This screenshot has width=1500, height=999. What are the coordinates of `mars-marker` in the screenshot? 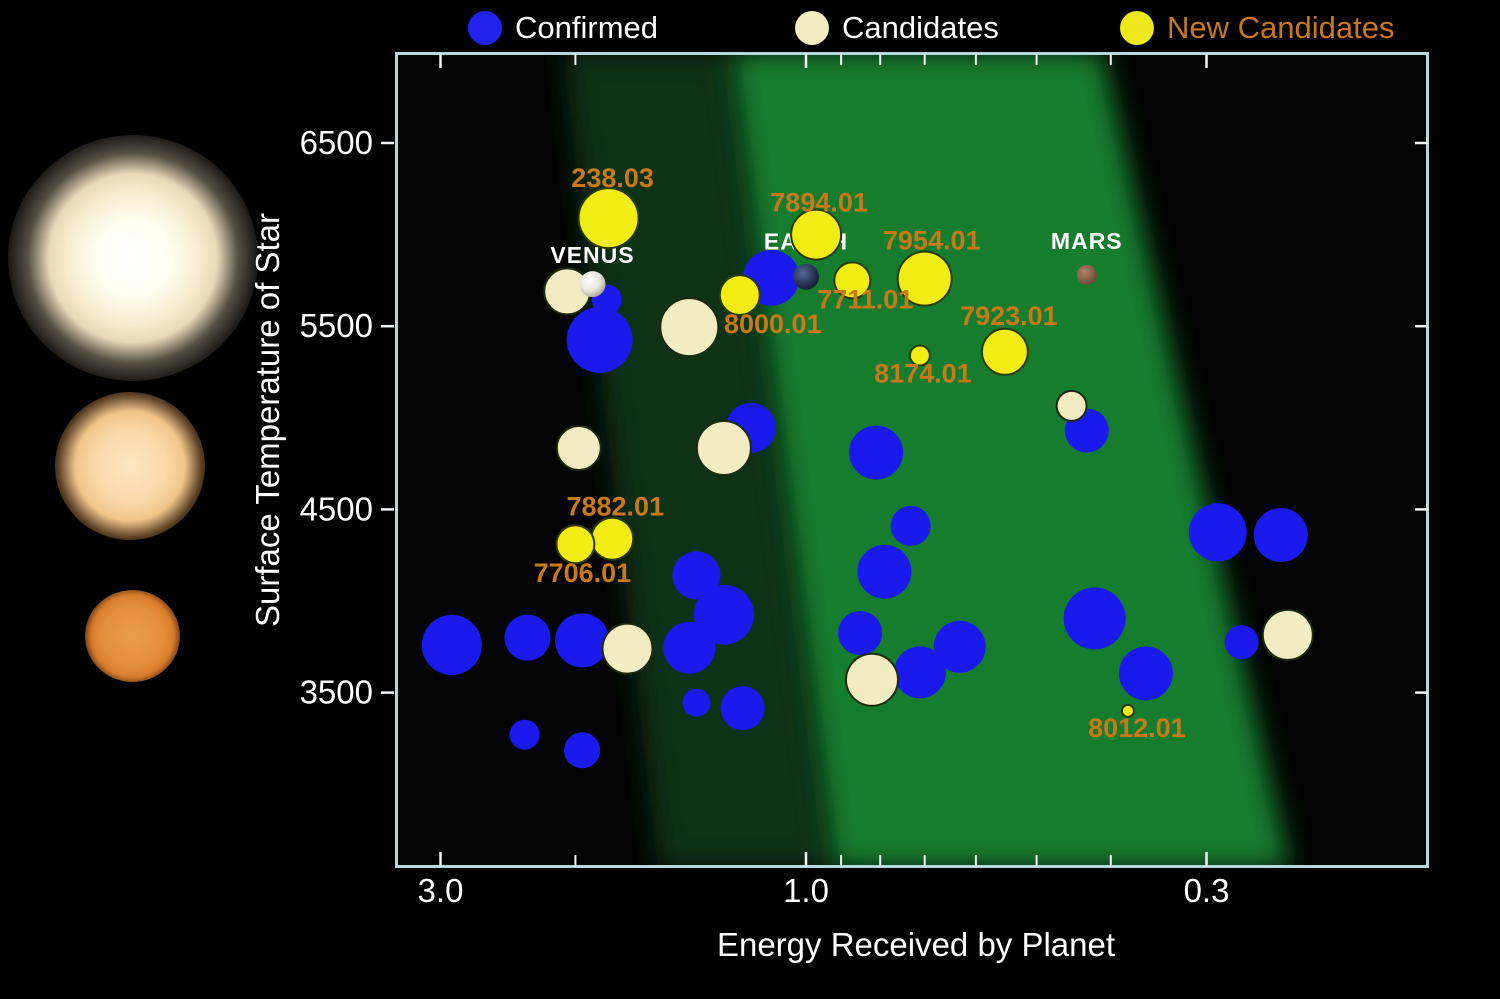 It's located at (1086, 274).